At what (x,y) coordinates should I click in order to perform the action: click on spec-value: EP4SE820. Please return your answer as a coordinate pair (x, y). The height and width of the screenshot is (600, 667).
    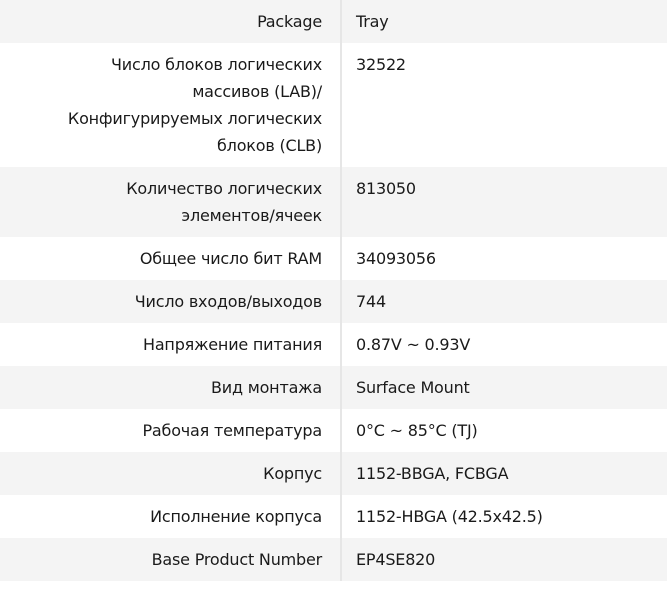
    Looking at the image, I should click on (504, 559).